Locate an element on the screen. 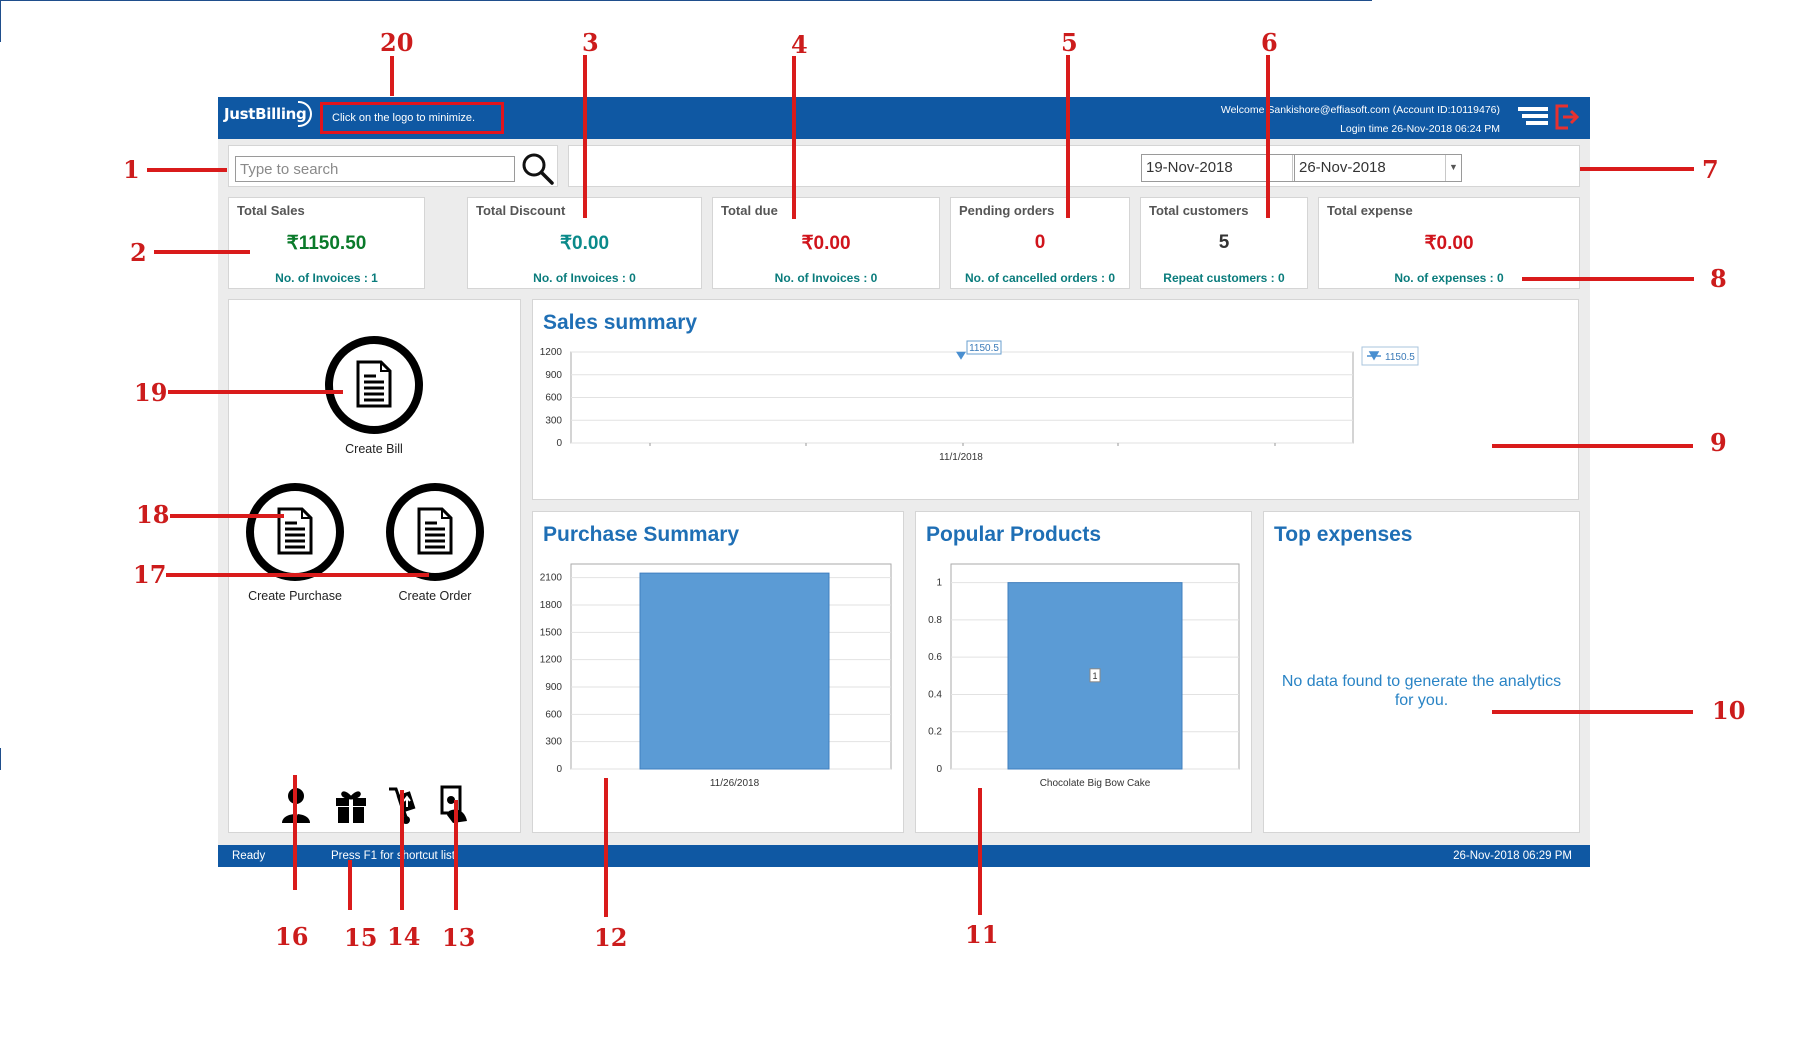 The image size is (1820, 1042). annotation-number: 14 is located at coordinates (404, 936).